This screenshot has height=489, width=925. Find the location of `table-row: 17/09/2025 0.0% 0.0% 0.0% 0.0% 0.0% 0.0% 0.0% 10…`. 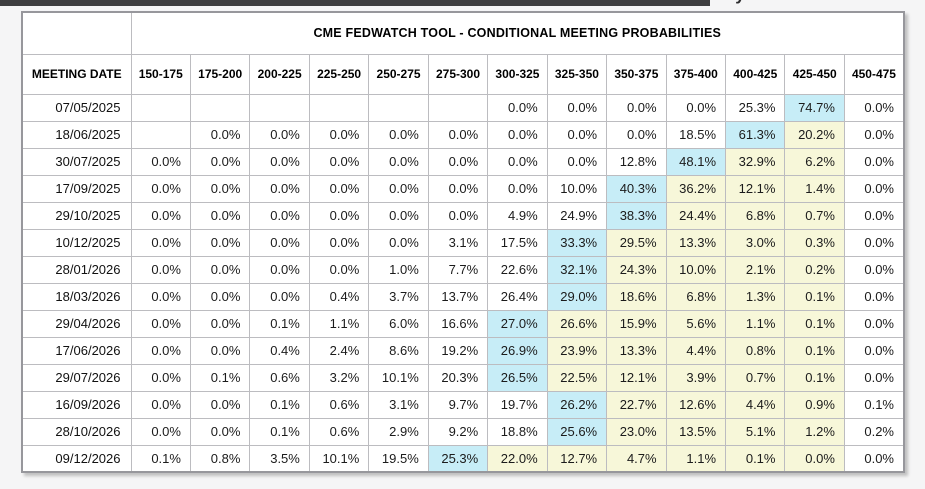

table-row: 17/09/2025 0.0% 0.0% 0.0% 0.0% 0.0% 0.0% 0.0% 10… is located at coordinates (463, 188).